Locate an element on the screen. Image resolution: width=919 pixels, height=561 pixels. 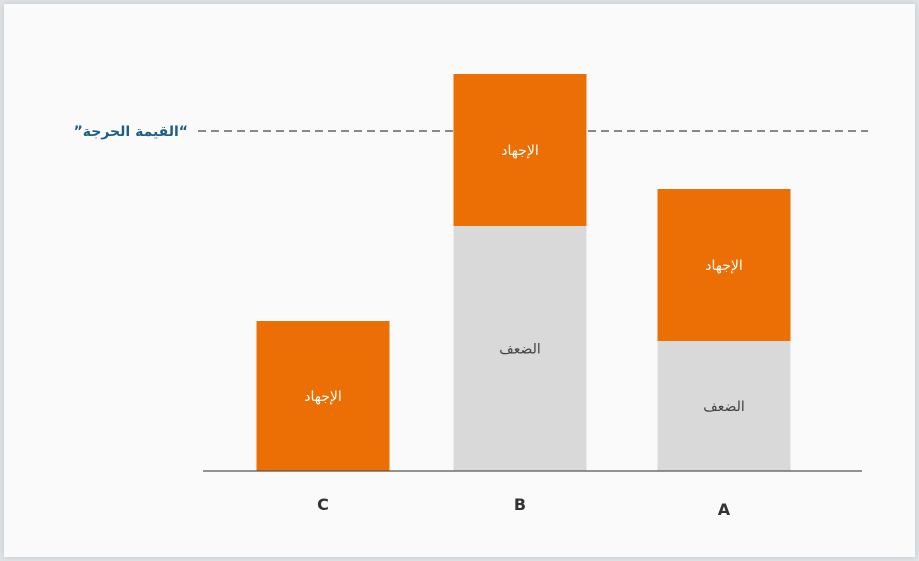
x-tick-label: C is located at coordinates (323, 504).